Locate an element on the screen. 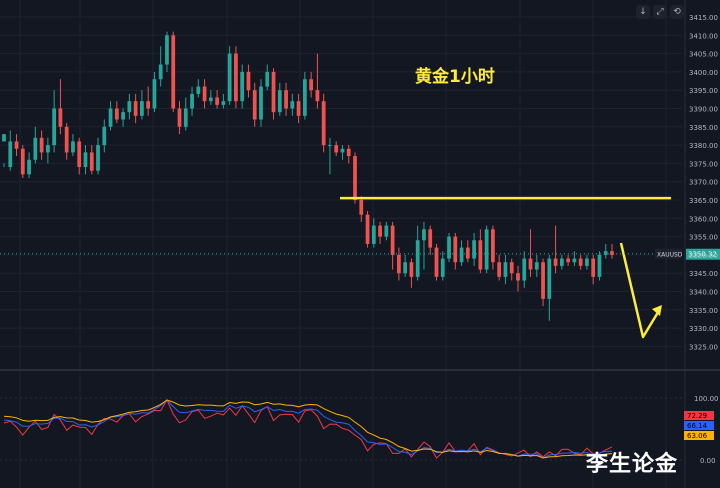 The width and height of the screenshot is (720, 488). y-tick-label: 3385.00 is located at coordinates (703, 128).